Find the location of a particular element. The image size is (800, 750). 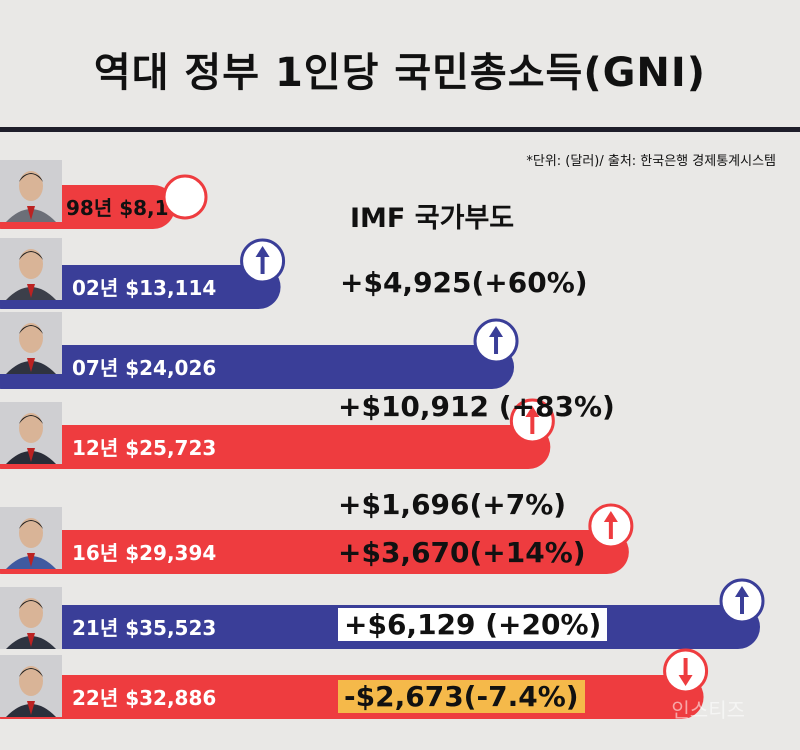

change-label: +$6,129 (+20%) is located at coordinates (473, 624).